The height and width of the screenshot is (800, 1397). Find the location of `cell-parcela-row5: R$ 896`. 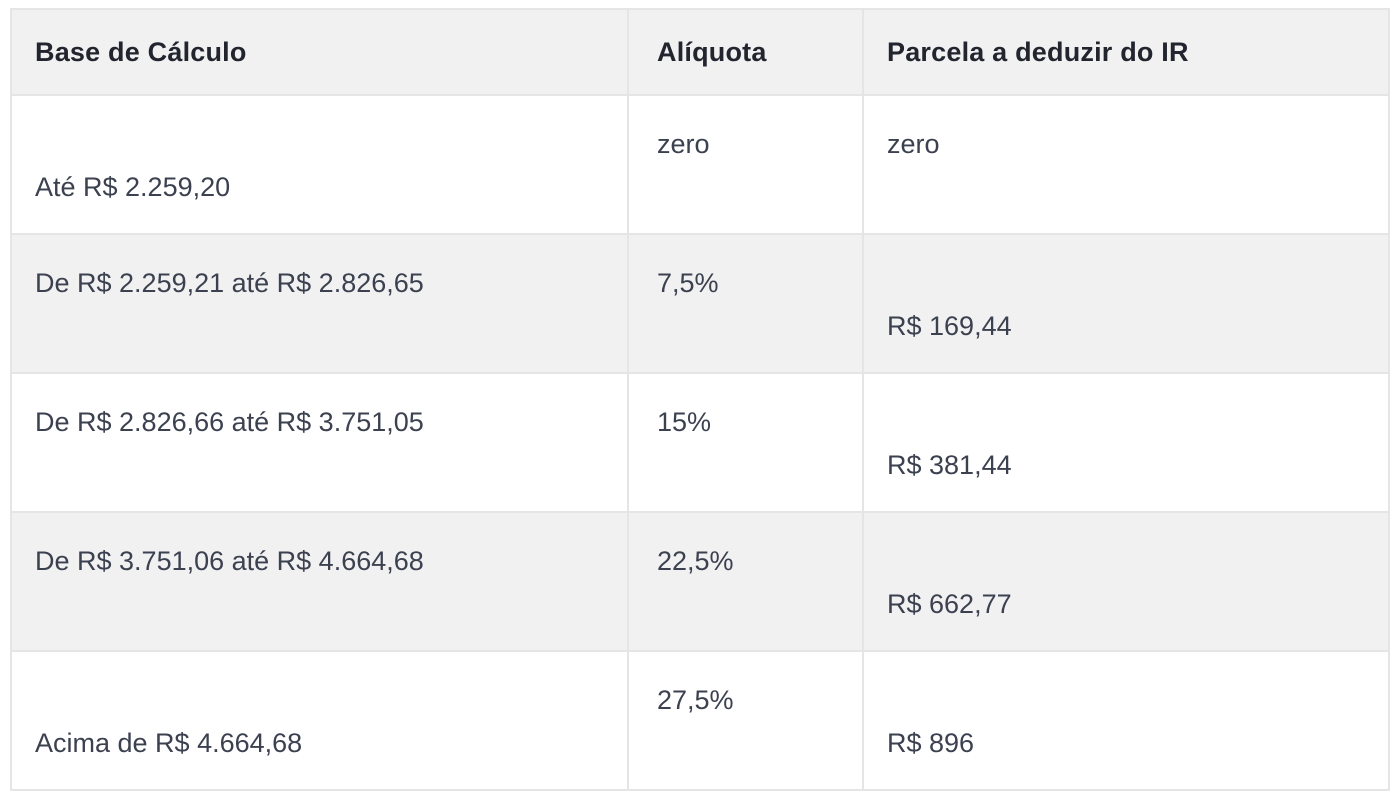

cell-parcela-row5: R$ 896 is located at coordinates (1126, 720).